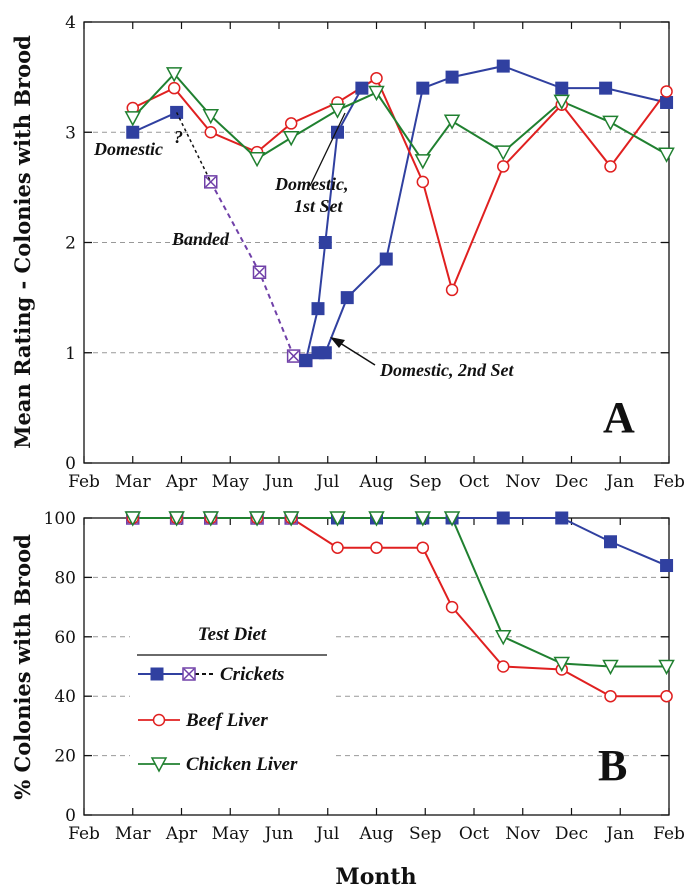 The width and height of the screenshot is (684, 892). I want to click on x-axis-label: Month, so click(375, 877).